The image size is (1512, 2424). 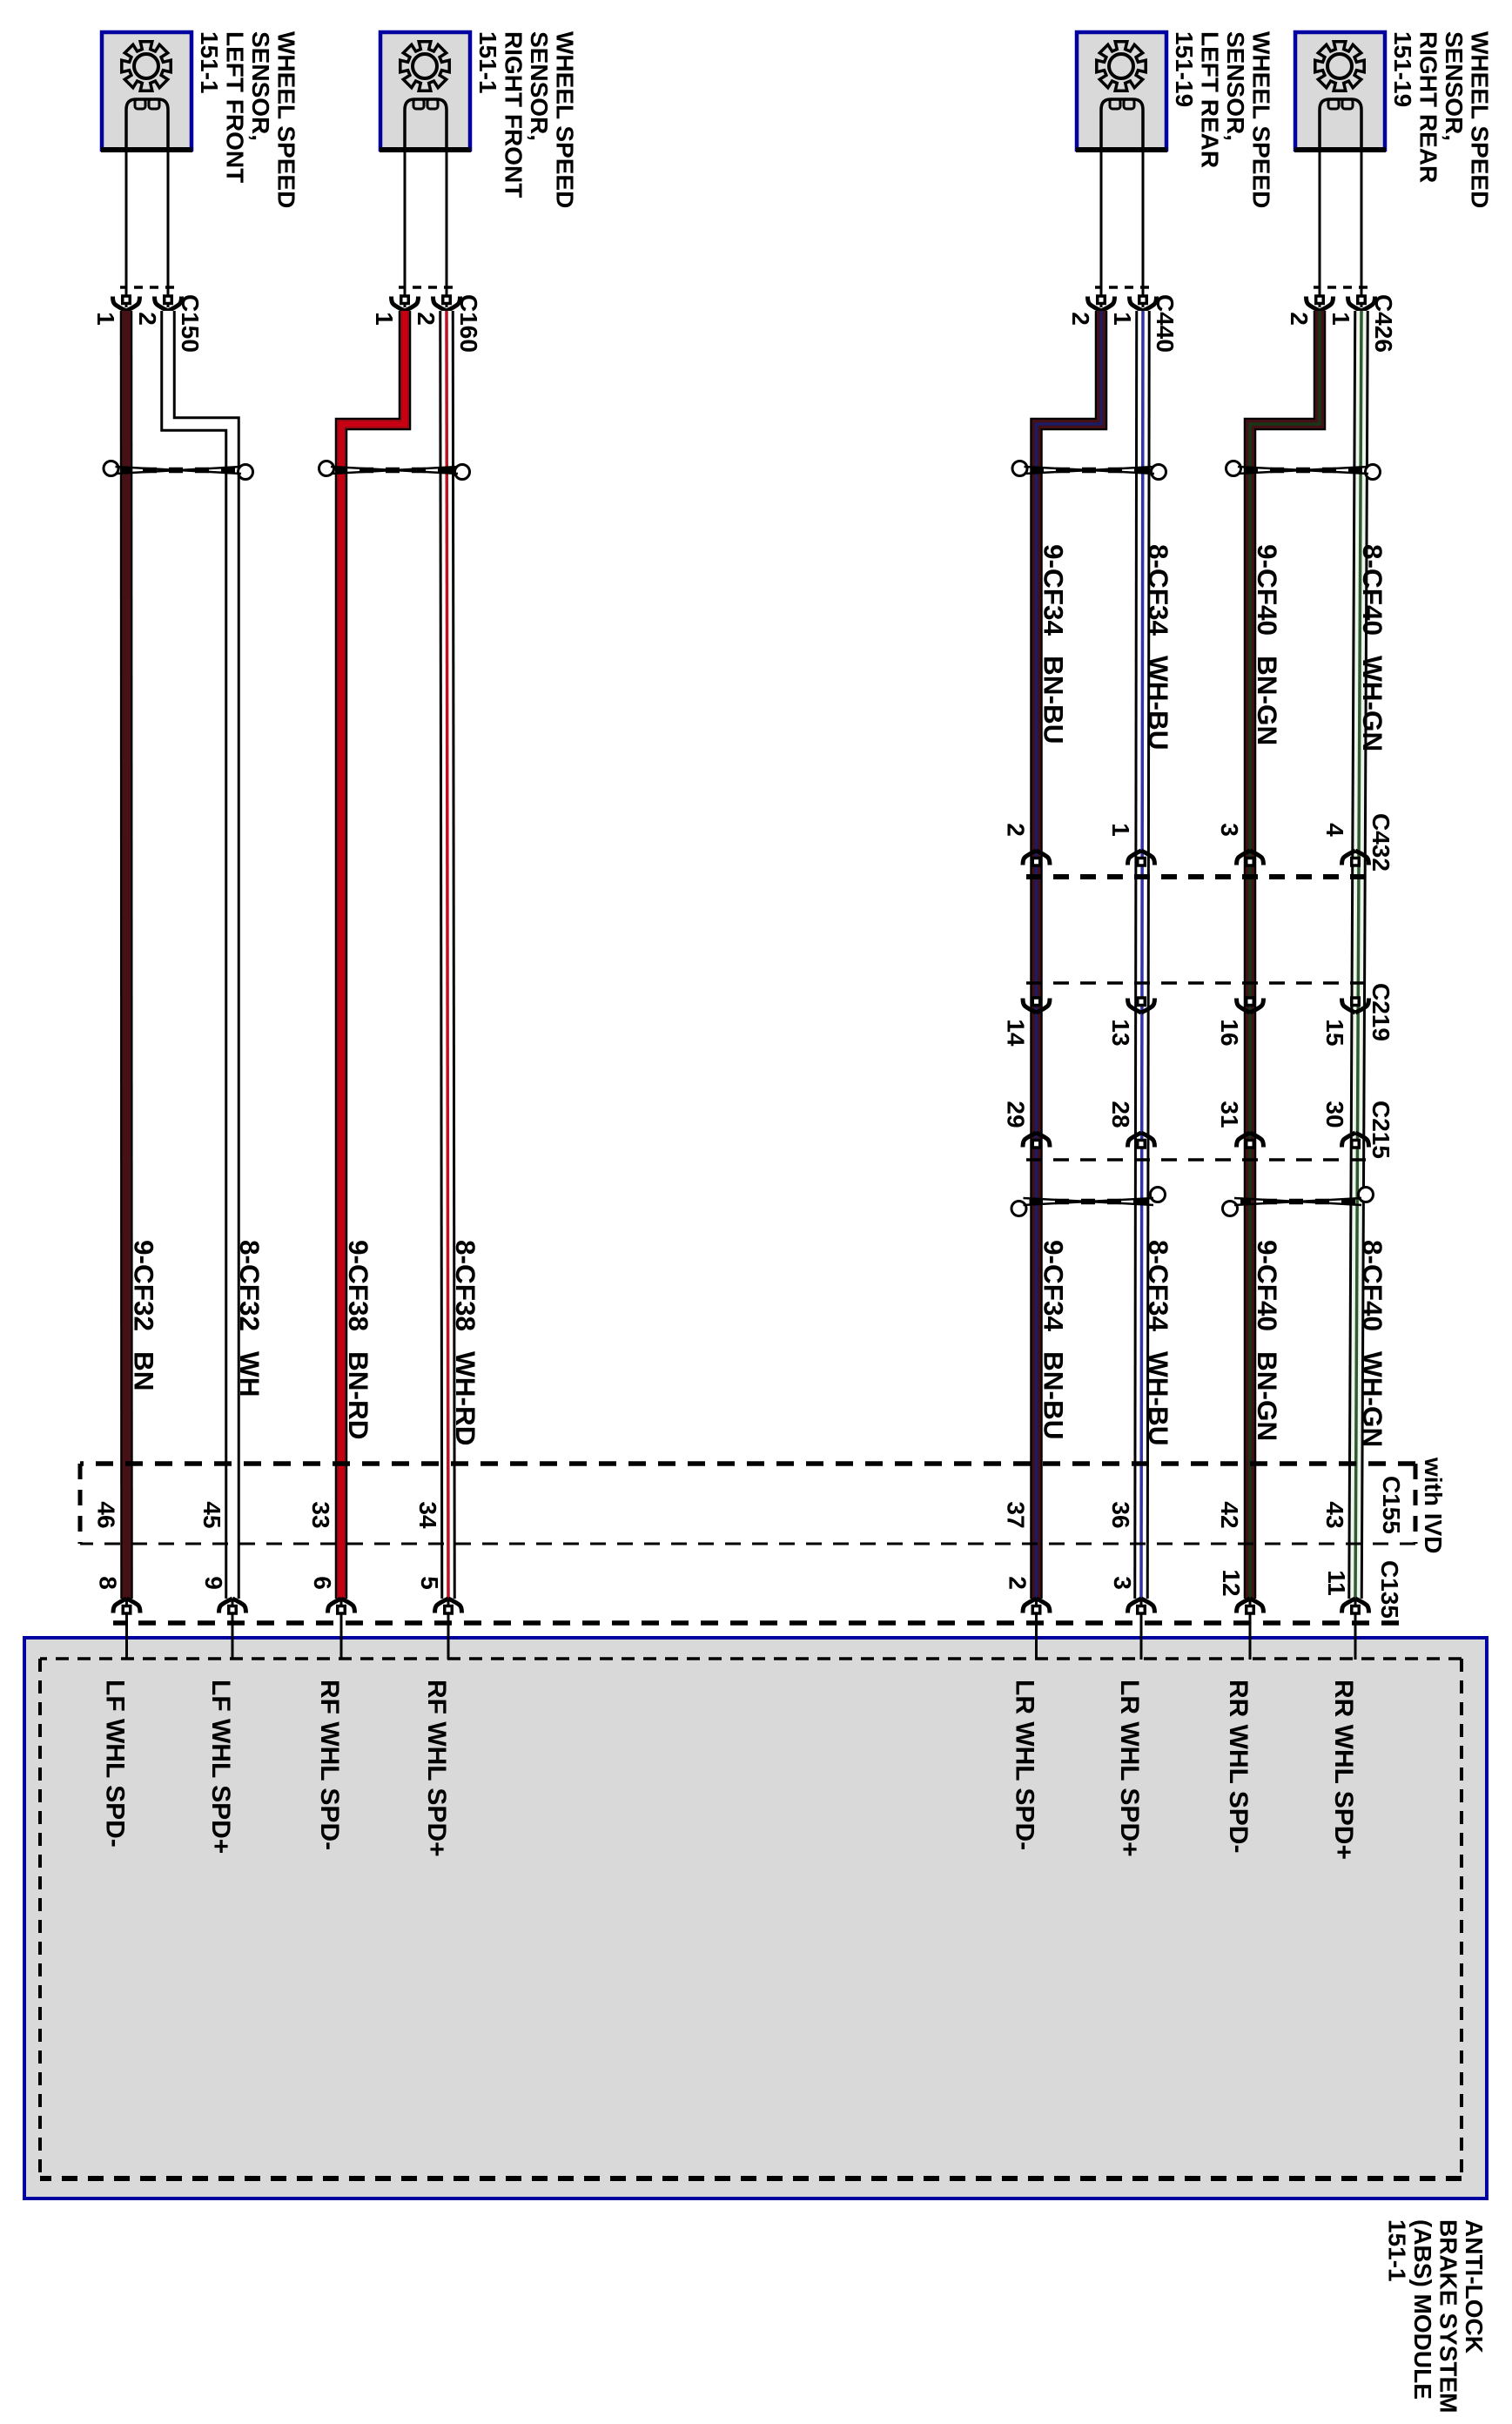 What do you see at coordinates (1120, 1114) in the screenshot?
I see `svg-text: 28` at bounding box center [1120, 1114].